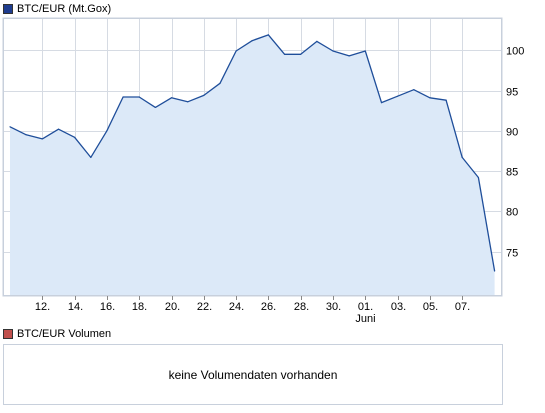 The image size is (545, 413). What do you see at coordinates (204, 307) in the screenshot?
I see `x-tick-label: 22.` at bounding box center [204, 307].